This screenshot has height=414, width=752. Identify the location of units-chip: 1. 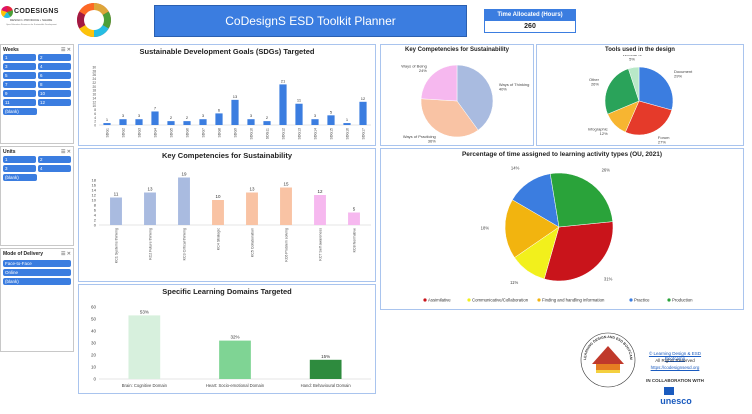
(19, 159).